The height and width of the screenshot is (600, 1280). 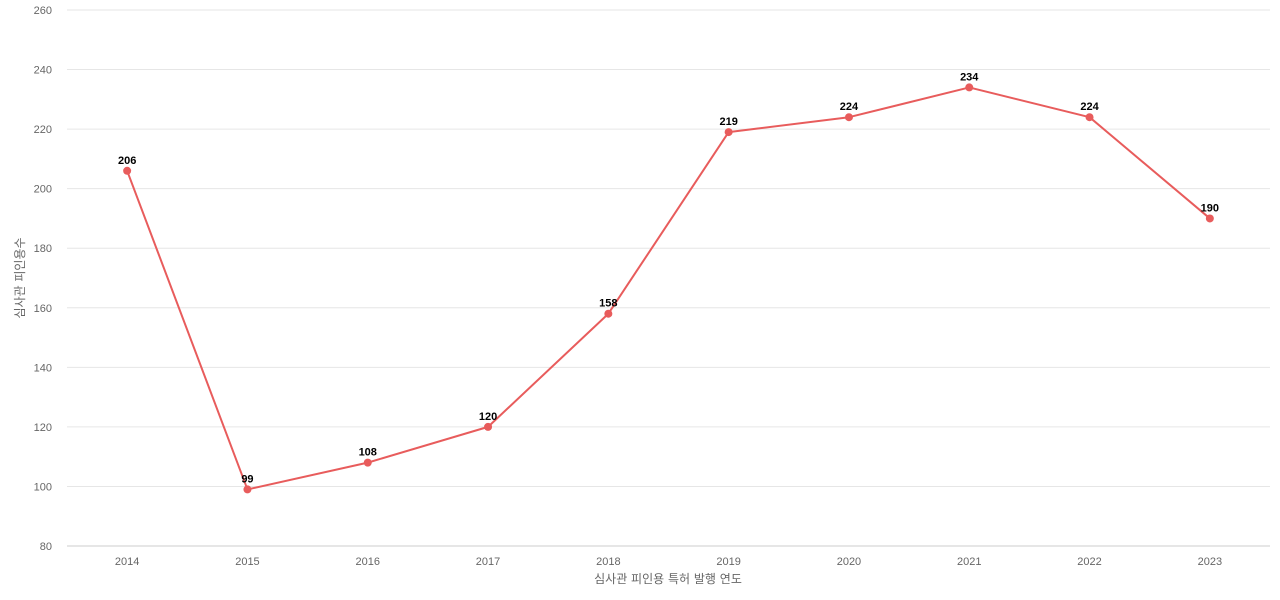 What do you see at coordinates (43, 11) in the screenshot?
I see `y-tick-label: 260` at bounding box center [43, 11].